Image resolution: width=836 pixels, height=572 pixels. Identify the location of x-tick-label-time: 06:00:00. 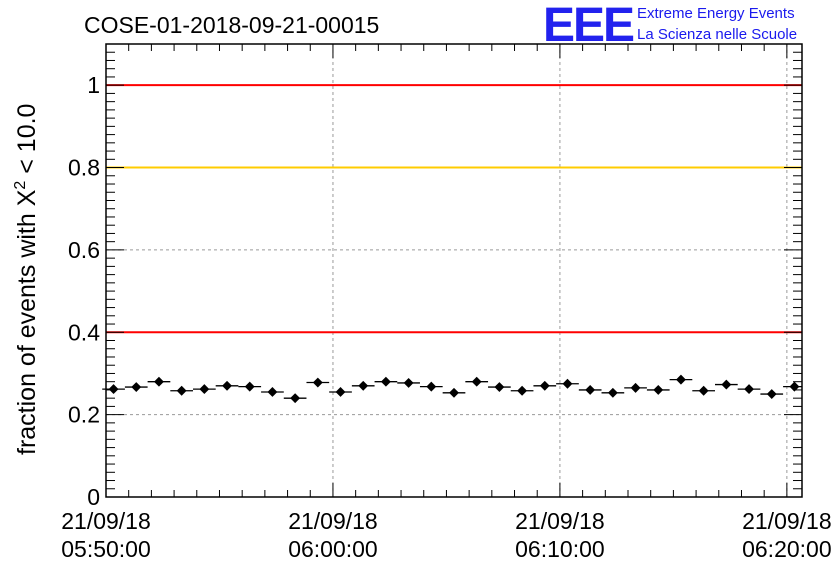
(333, 549).